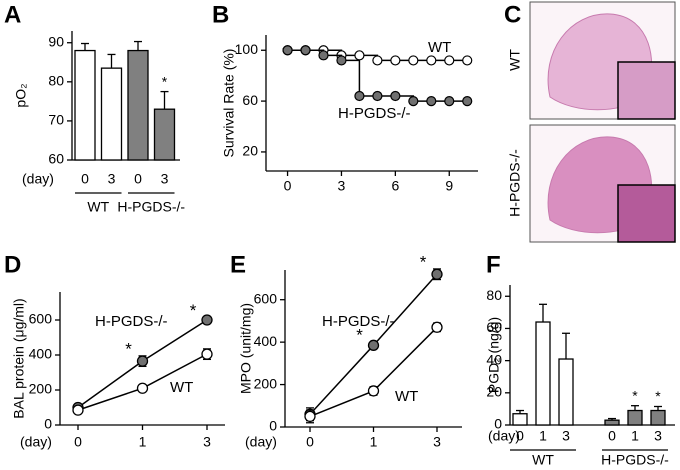  I want to click on y-axis-title: pO₂, so click(21, 95).